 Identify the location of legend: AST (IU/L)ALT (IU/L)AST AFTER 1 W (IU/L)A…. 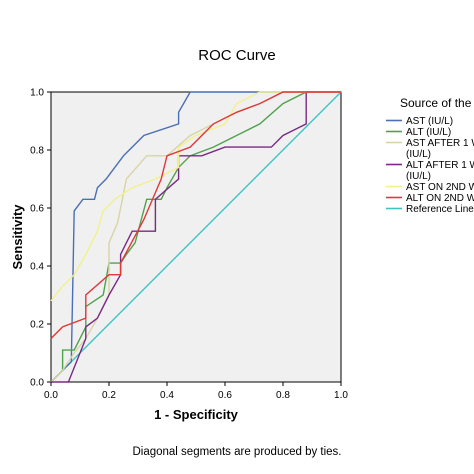
(430, 165).